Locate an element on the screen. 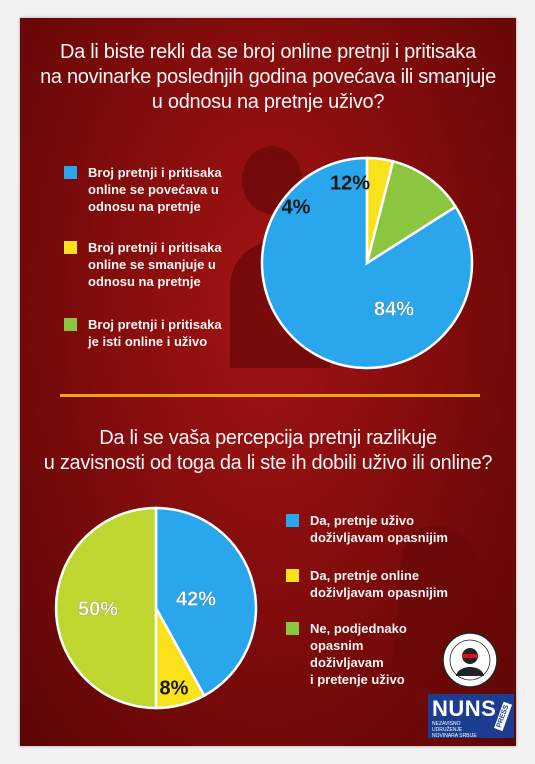 The width and height of the screenshot is (535, 764). legend-label-line: i pretenje uživo is located at coordinates (357, 679).